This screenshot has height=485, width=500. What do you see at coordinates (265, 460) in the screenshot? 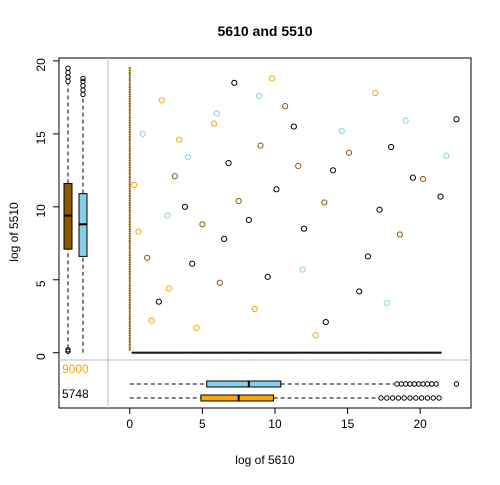
I see `x-axis-label: log of 5610` at bounding box center [265, 460].